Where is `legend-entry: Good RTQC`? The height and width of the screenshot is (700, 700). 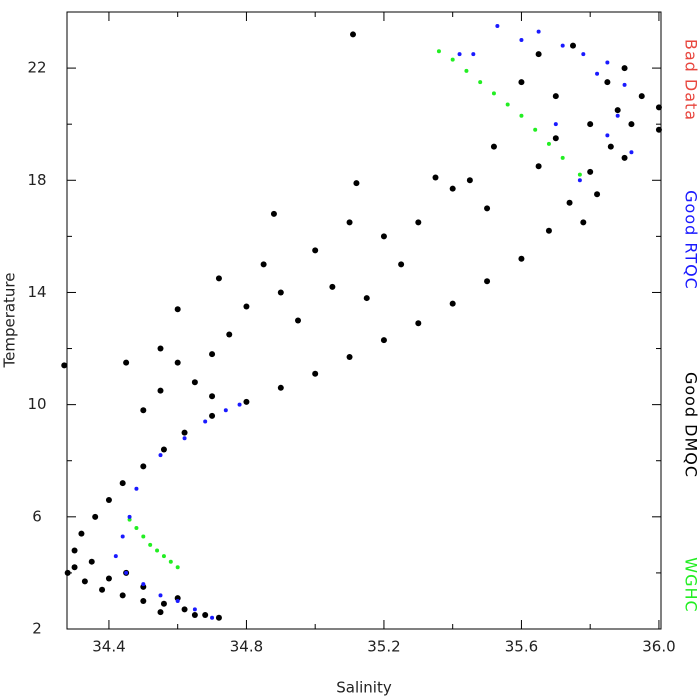 legend-entry: Good RTQC is located at coordinates (691, 240).